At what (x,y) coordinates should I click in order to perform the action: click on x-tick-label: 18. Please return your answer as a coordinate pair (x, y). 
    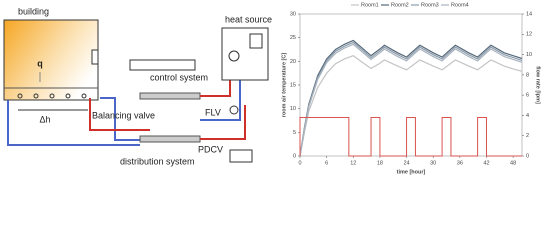
    Looking at the image, I should click on (380, 163).